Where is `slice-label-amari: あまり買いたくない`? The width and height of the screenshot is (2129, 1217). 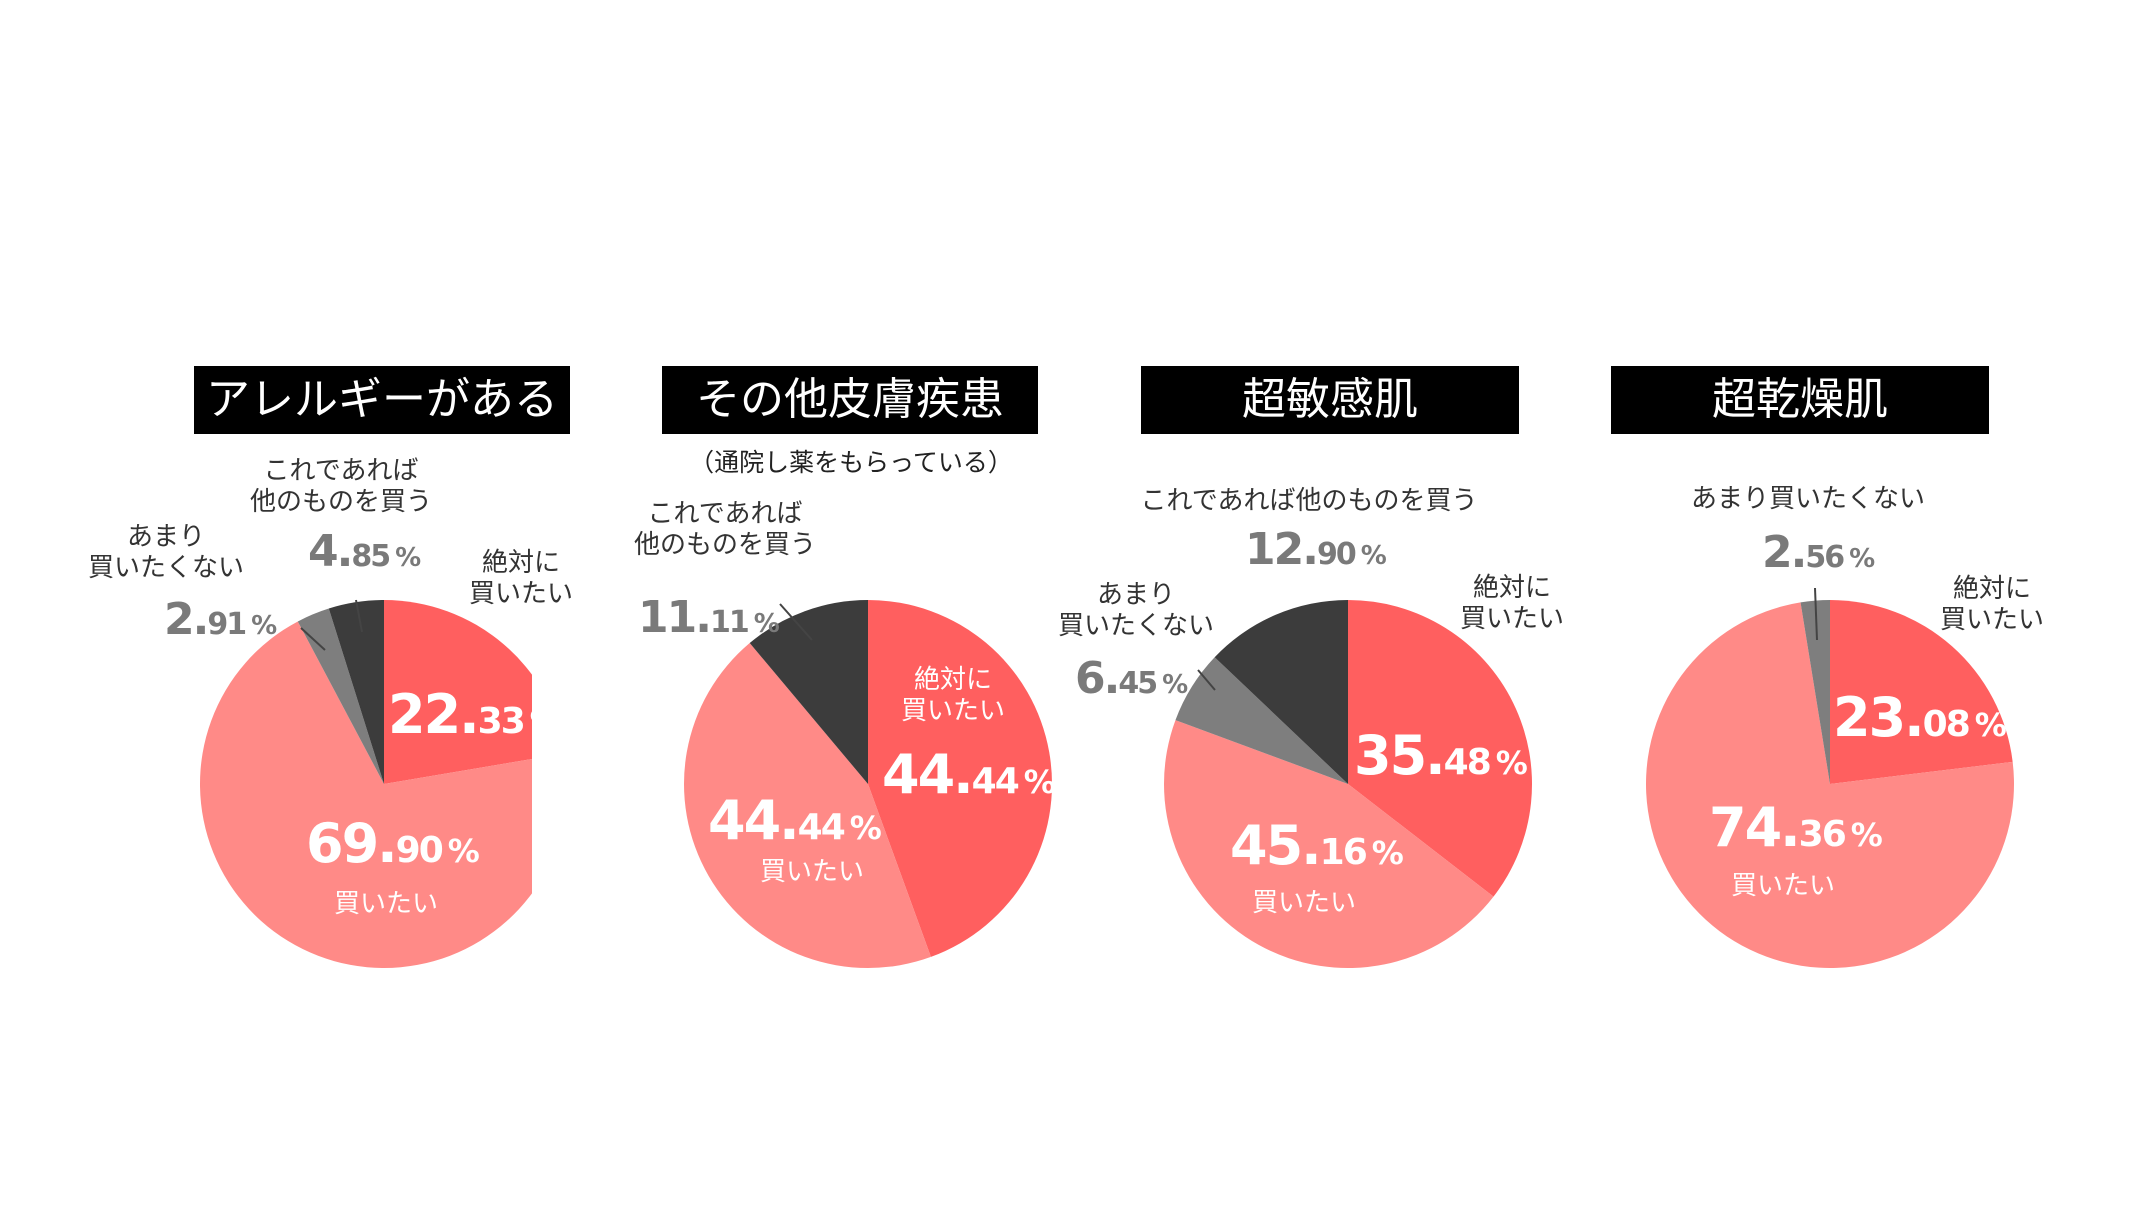
slice-label-amari: あまり買いたくない is located at coordinates (1807, 499).